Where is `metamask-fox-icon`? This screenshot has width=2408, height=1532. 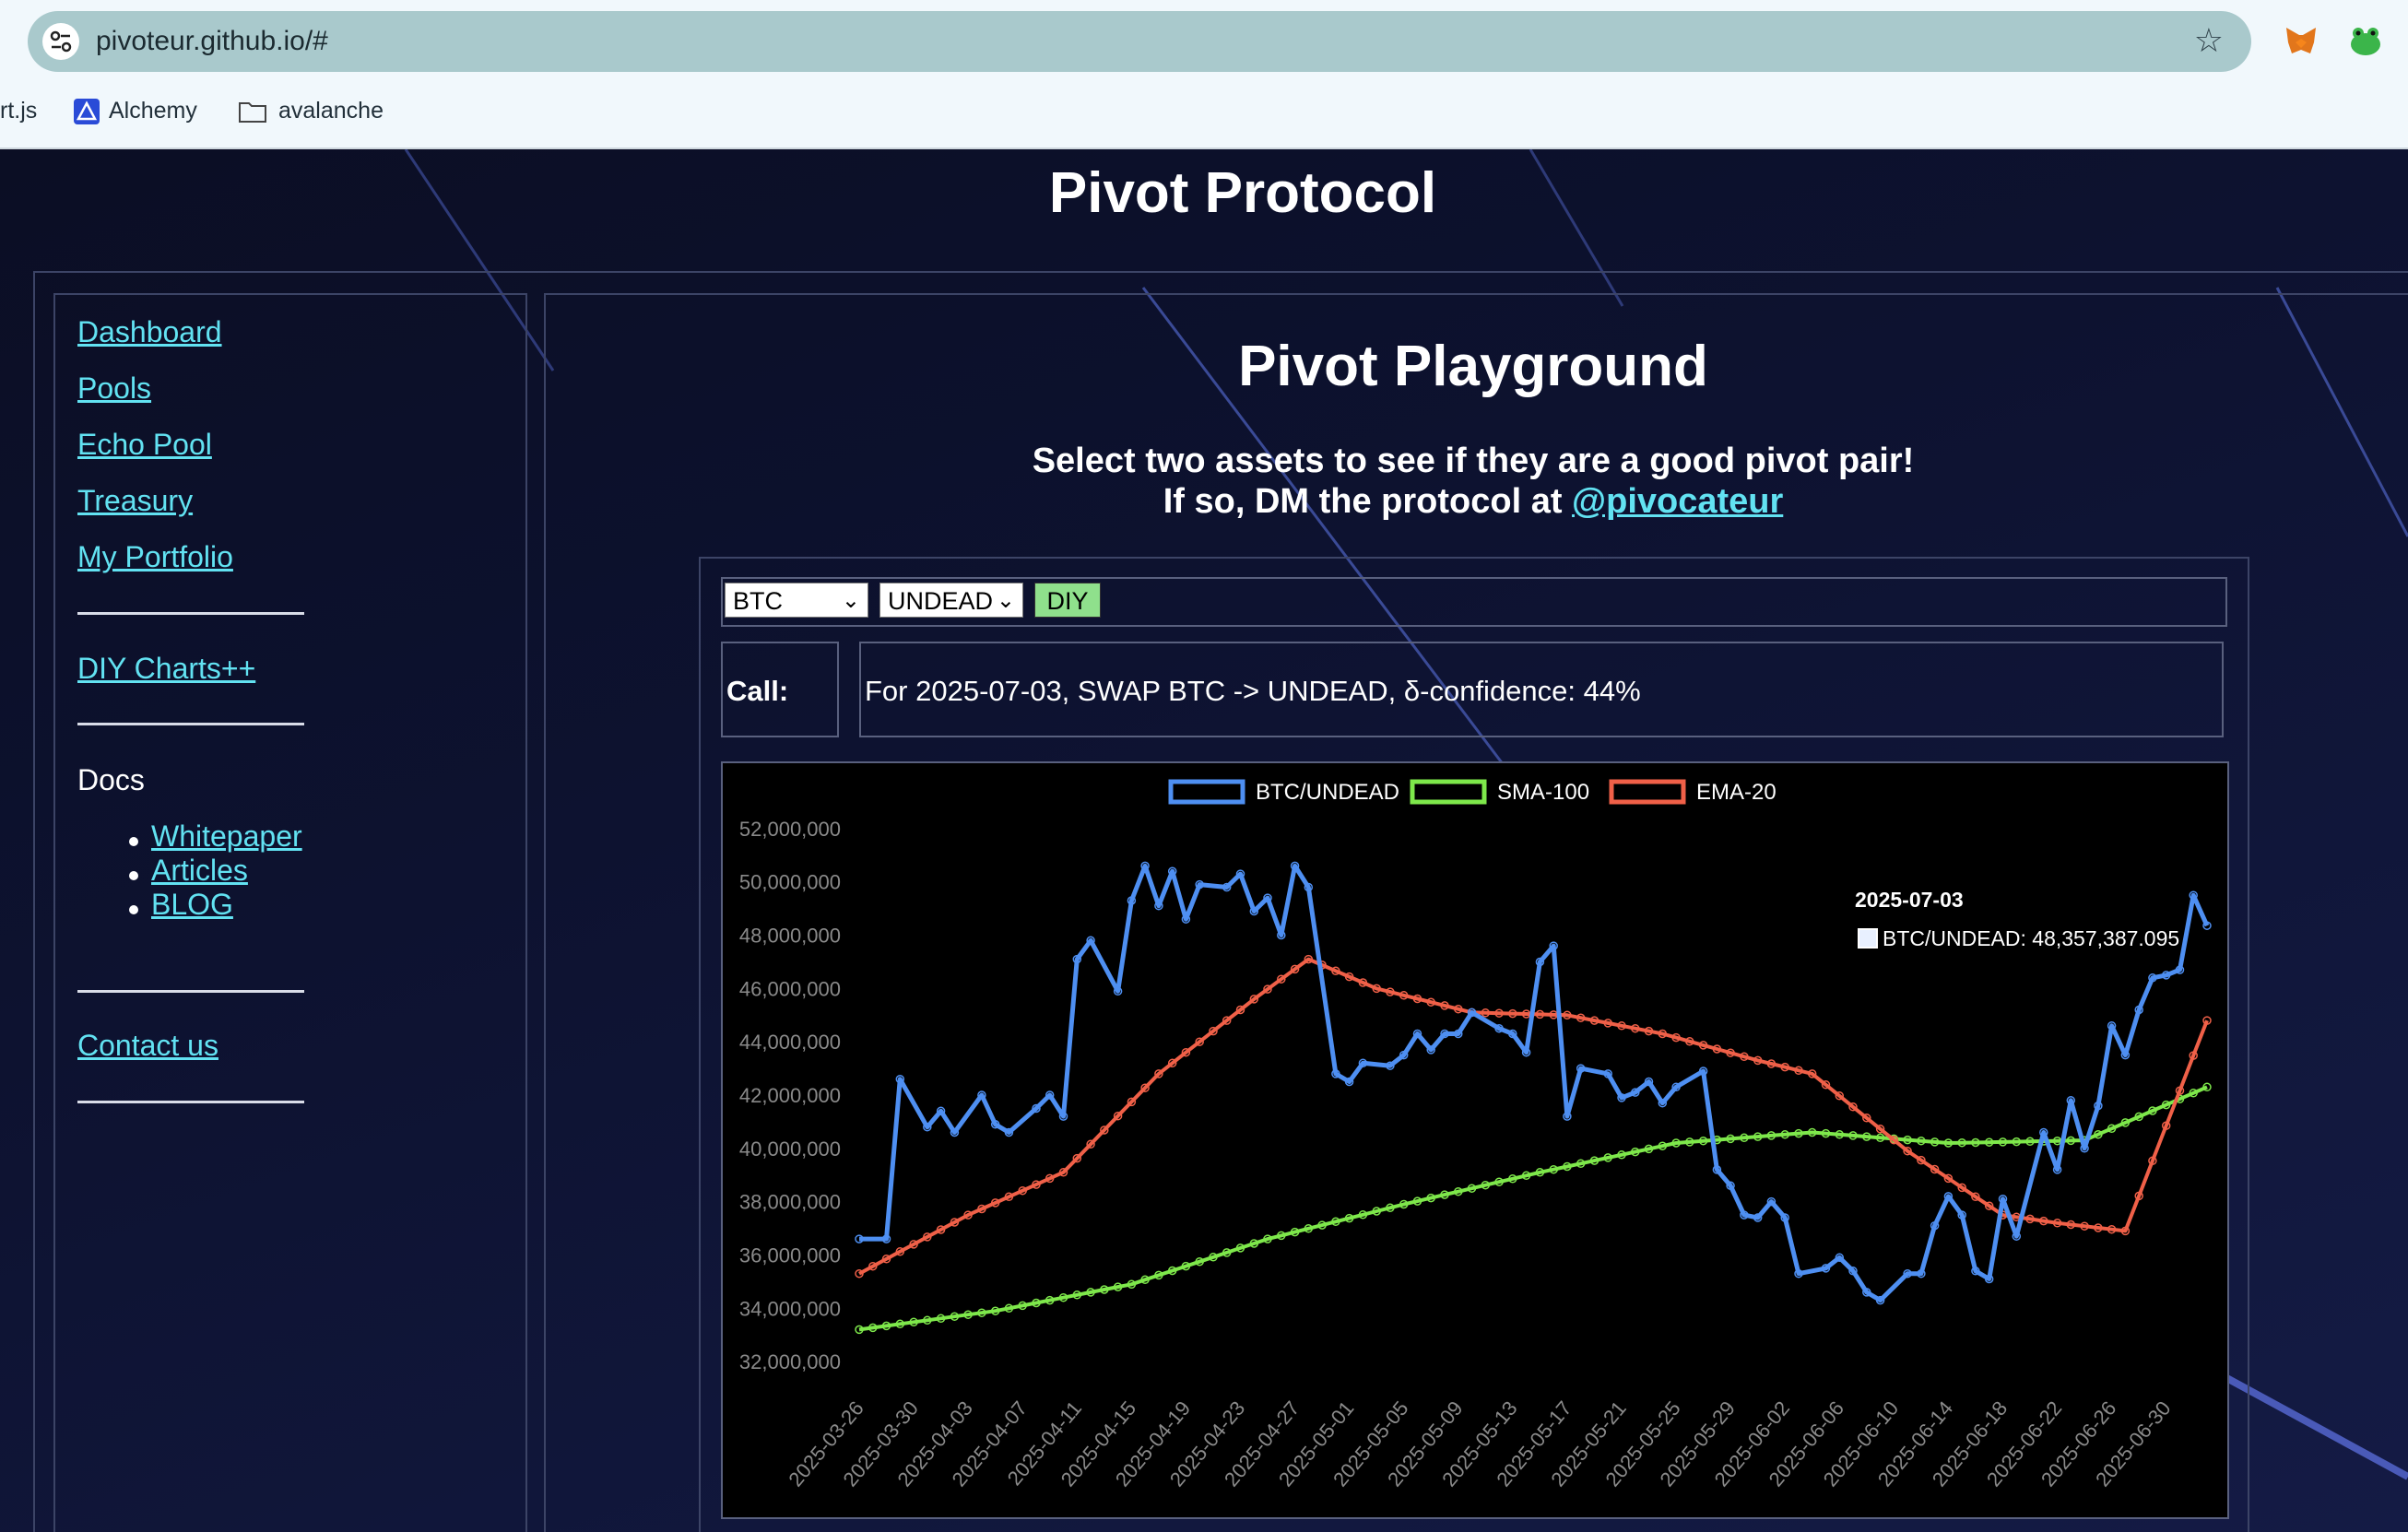
metamask-fox-icon is located at coordinates (2301, 40).